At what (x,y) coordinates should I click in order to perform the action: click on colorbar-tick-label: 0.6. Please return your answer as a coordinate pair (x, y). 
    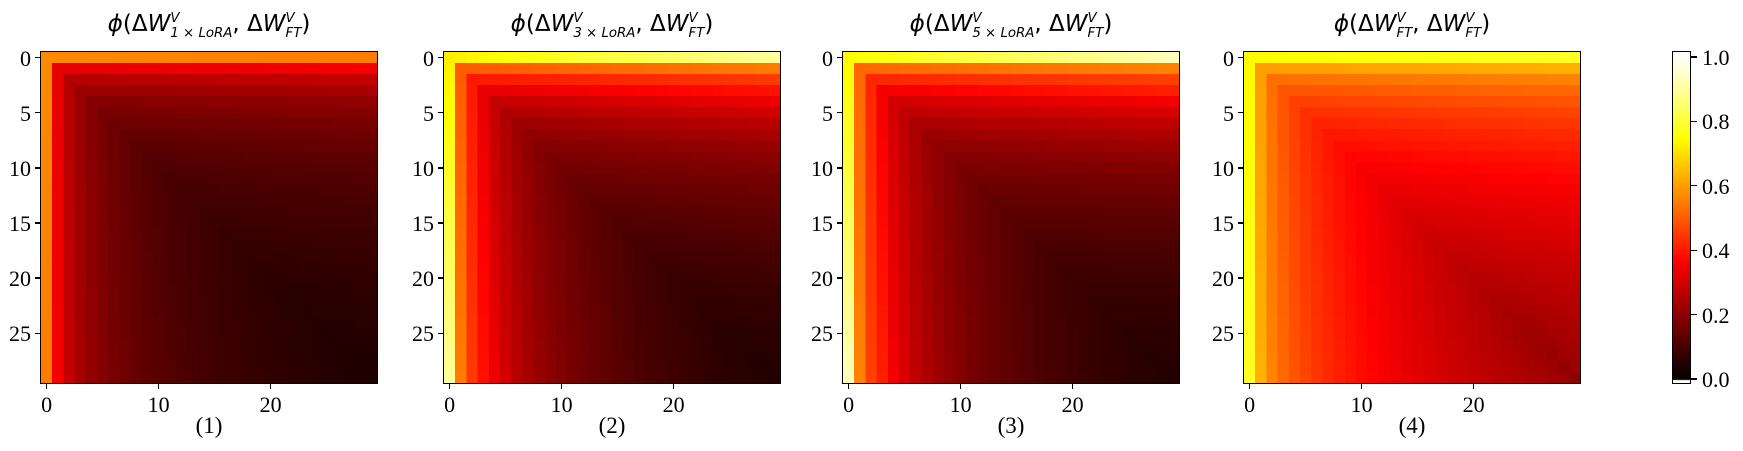
    Looking at the image, I should click on (1716, 186).